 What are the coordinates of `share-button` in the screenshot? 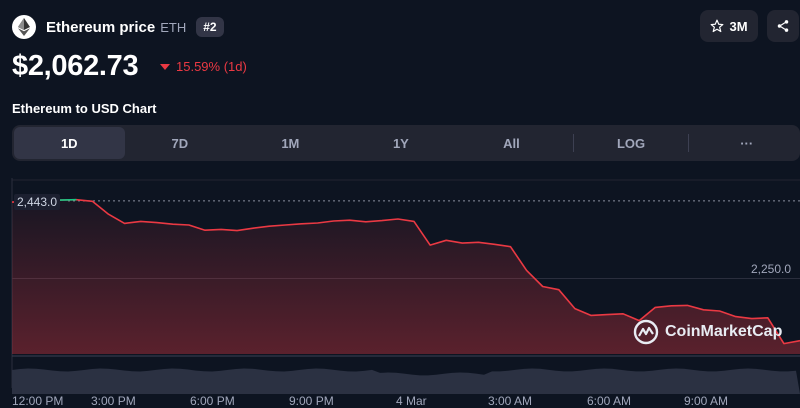 It's located at (783, 26).